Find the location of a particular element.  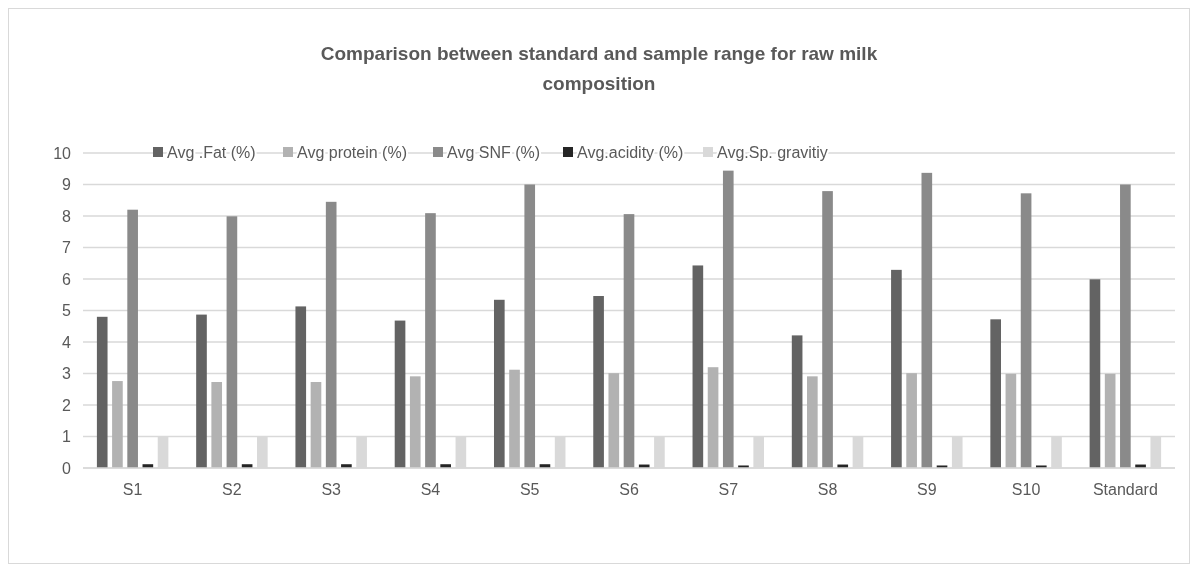

x-tick-label: S4 is located at coordinates (430, 489).